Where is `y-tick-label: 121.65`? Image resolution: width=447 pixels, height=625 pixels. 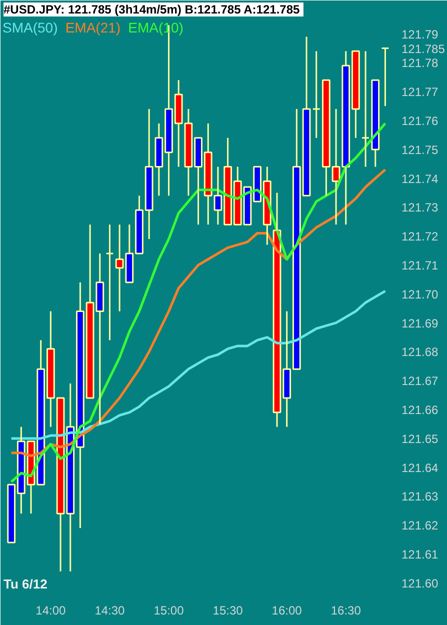 y-tick-label: 121.65 is located at coordinates (420, 439).